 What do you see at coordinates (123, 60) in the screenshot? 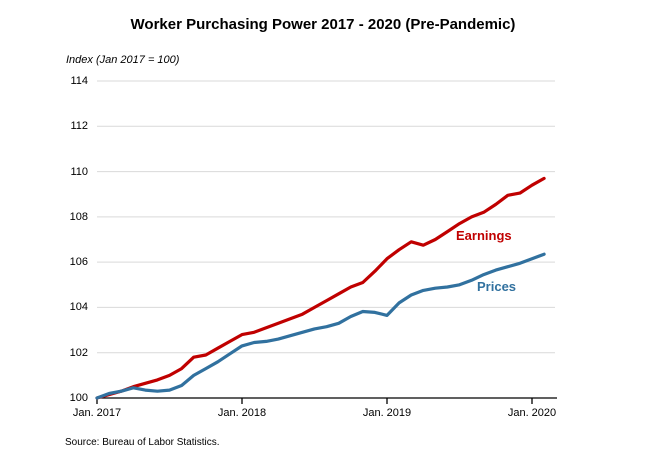
I see `axis-units-note: Index (Jan 2017 = 100)` at bounding box center [123, 60].